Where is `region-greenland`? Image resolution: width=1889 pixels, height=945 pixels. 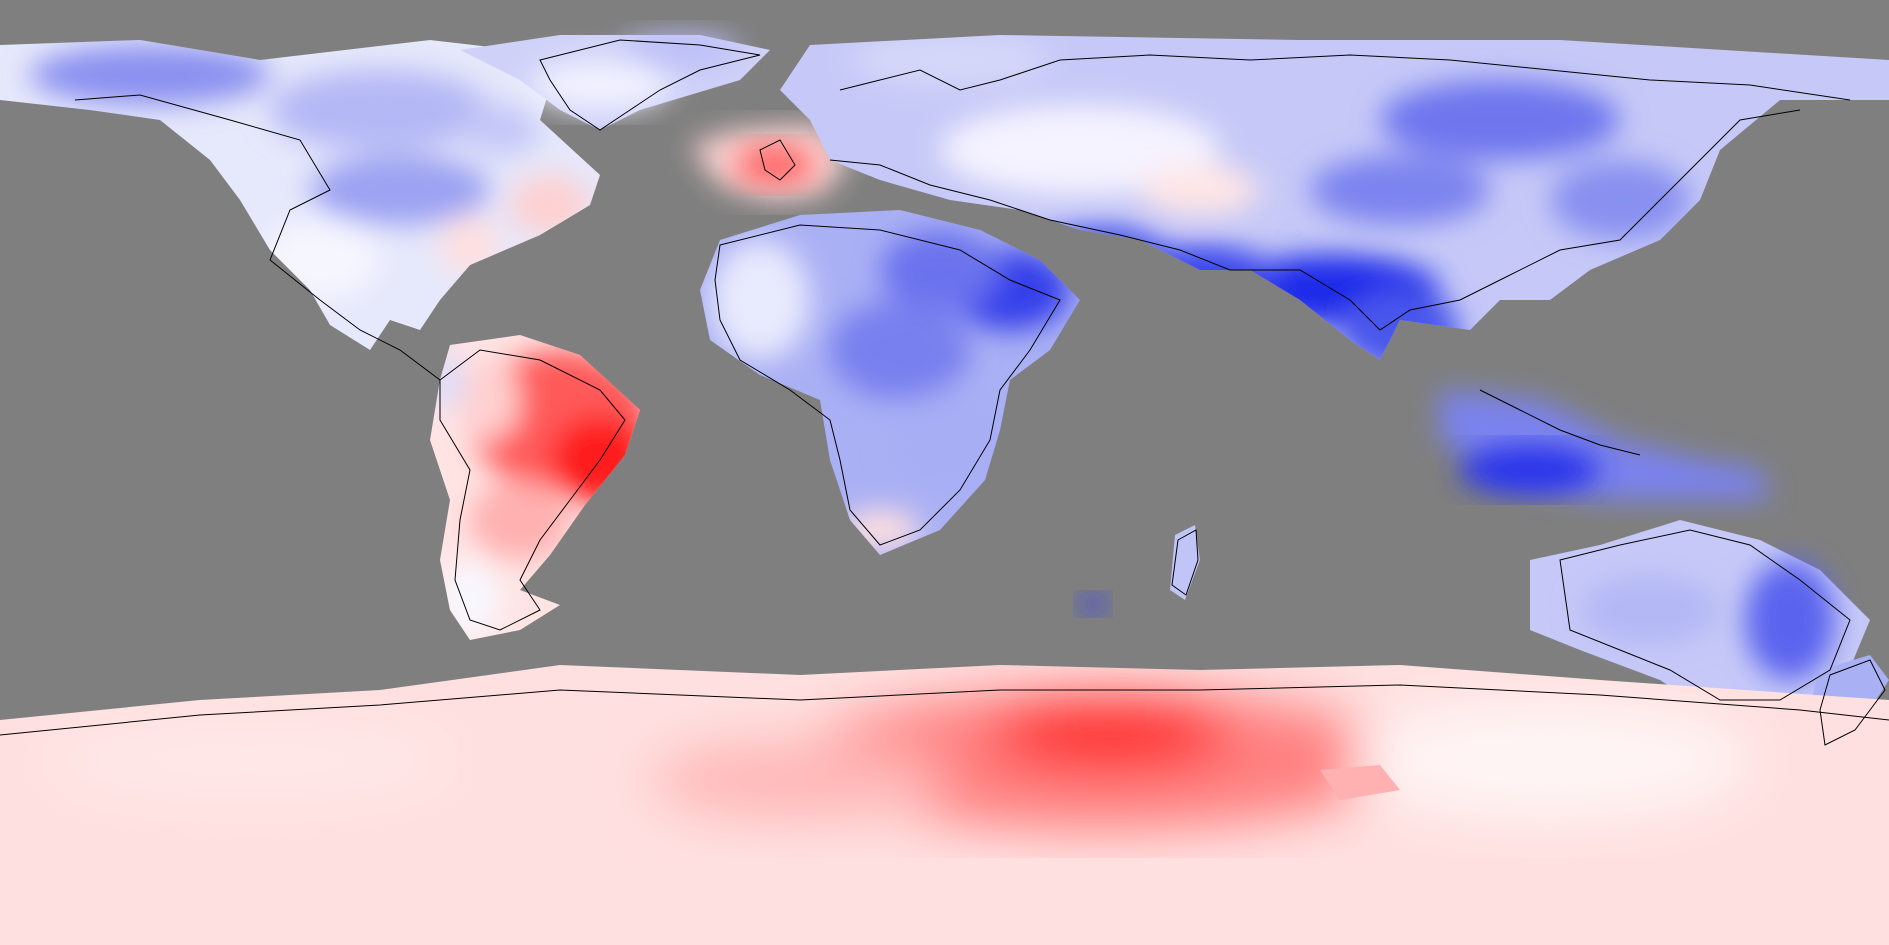
region-greenland is located at coordinates (615, 82).